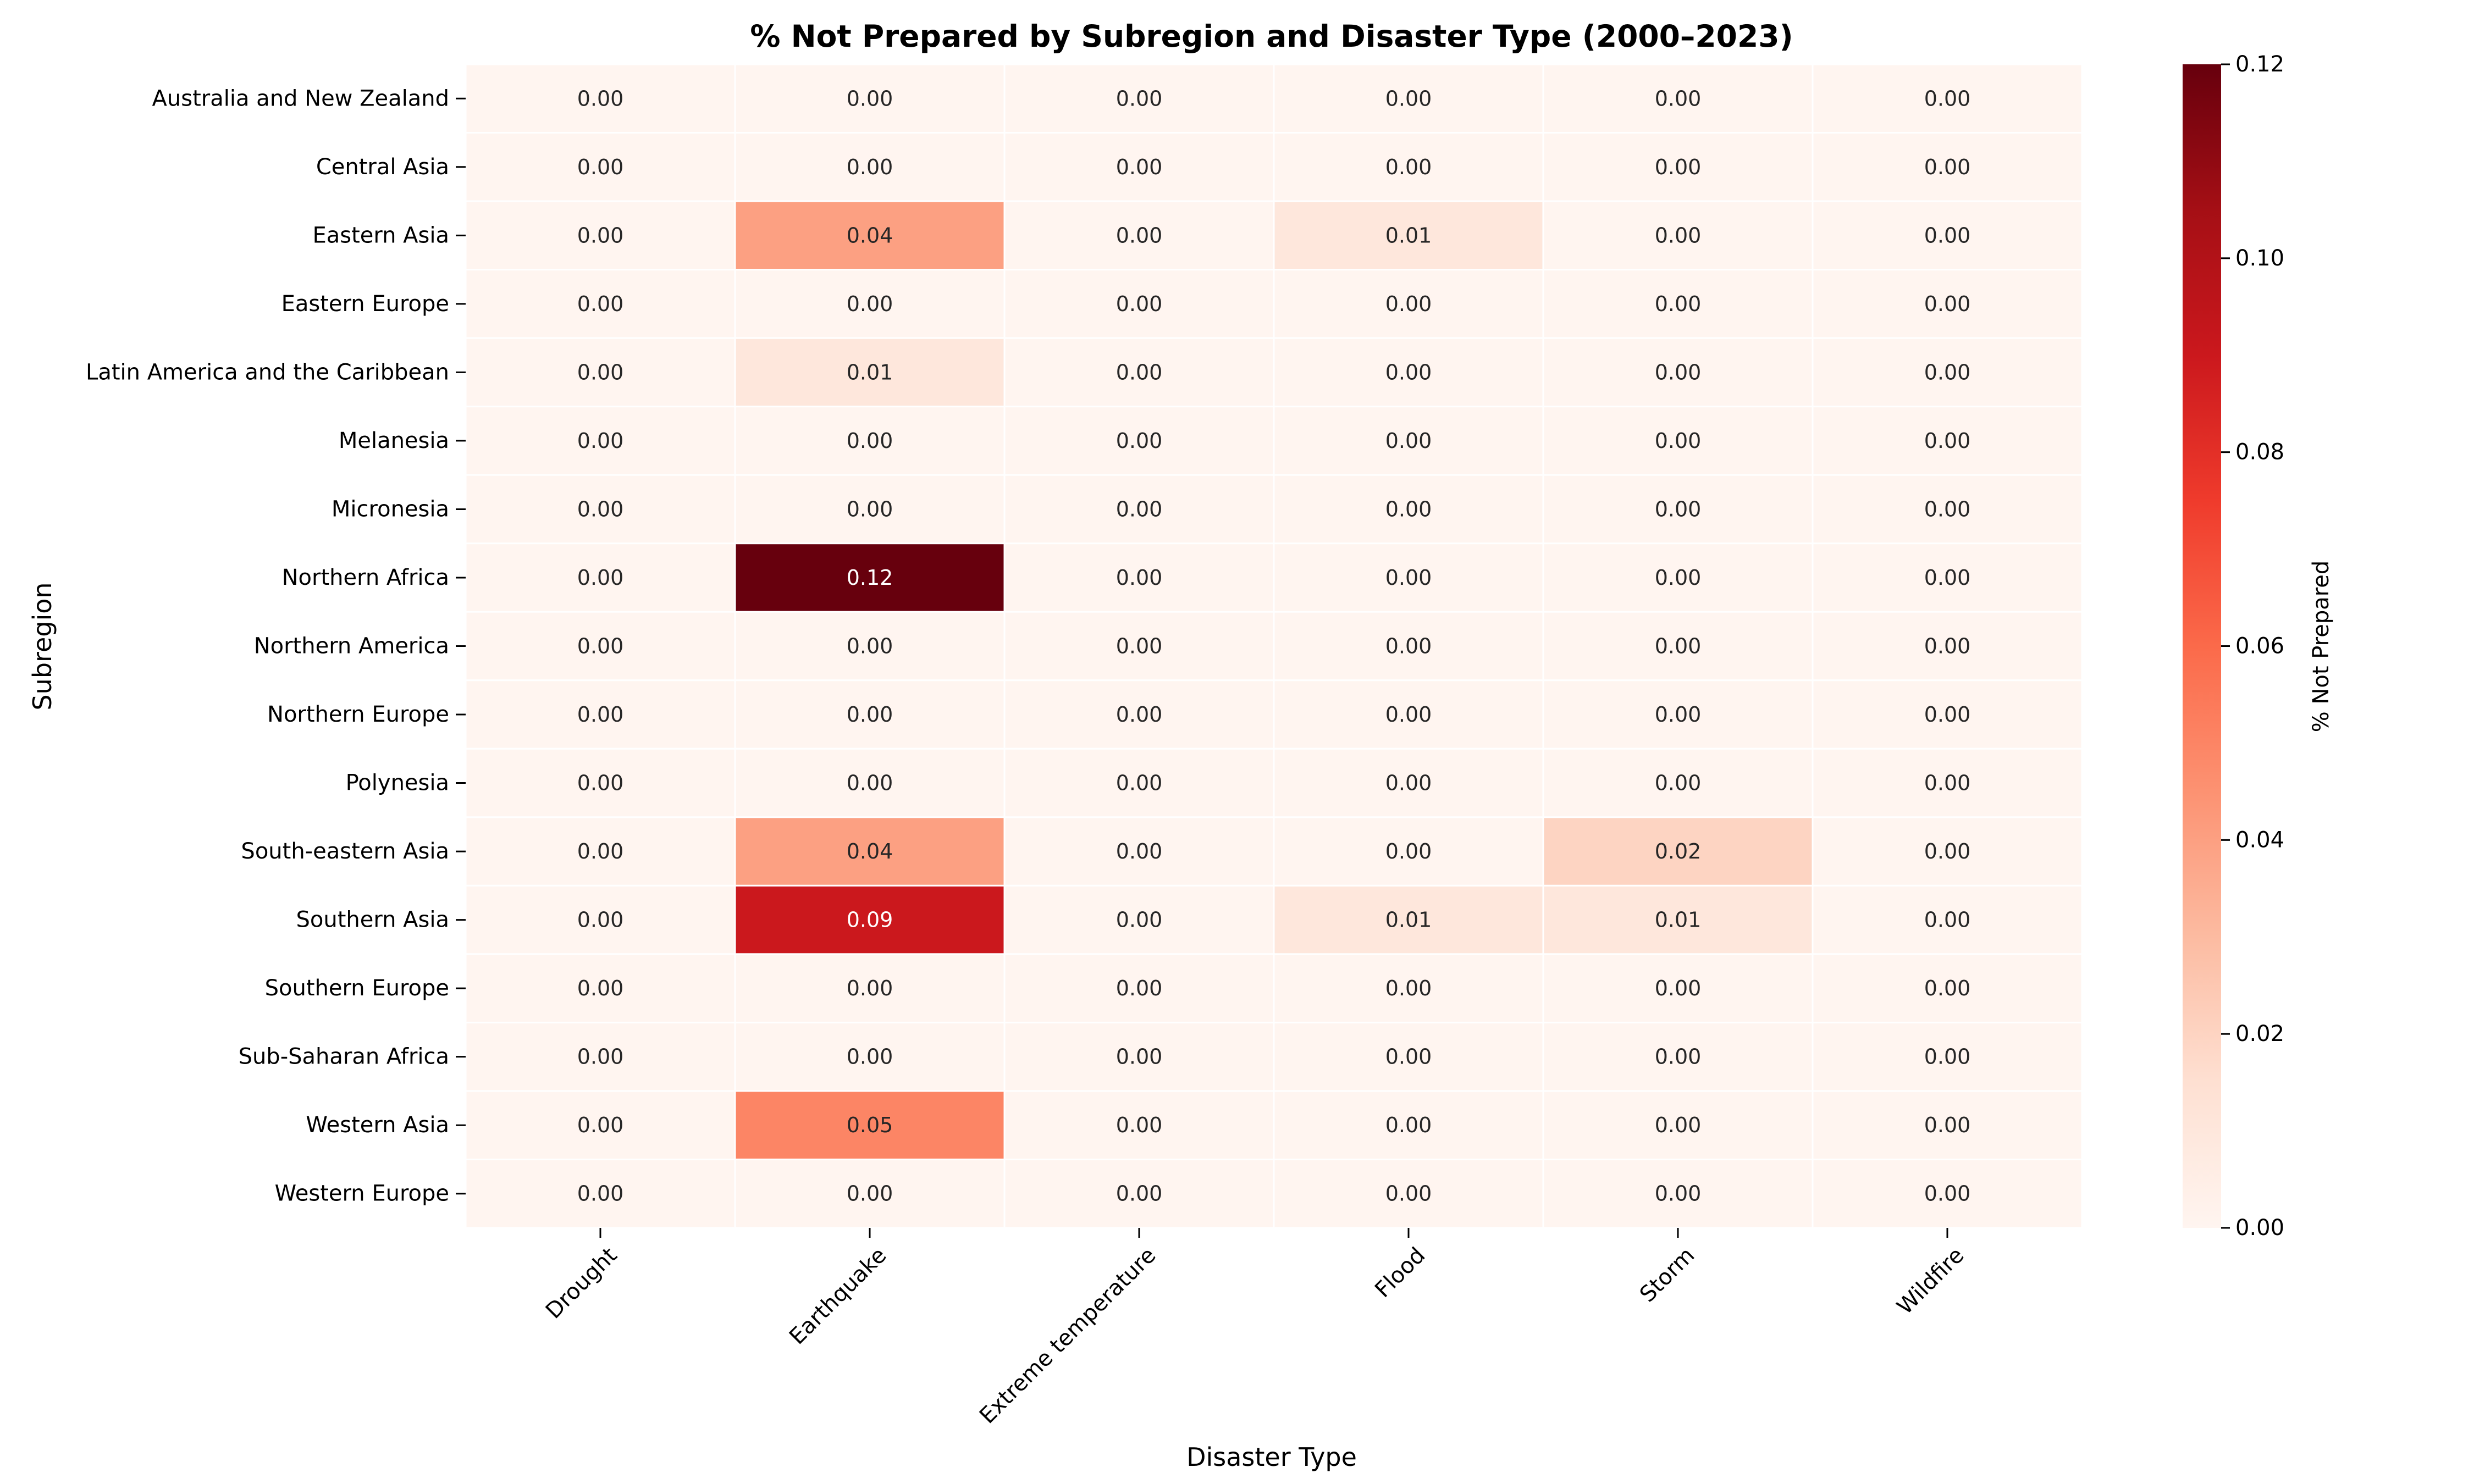 The width and height of the screenshot is (2474, 1484). I want to click on y-tick-label: Western Europe, so click(362, 1193).